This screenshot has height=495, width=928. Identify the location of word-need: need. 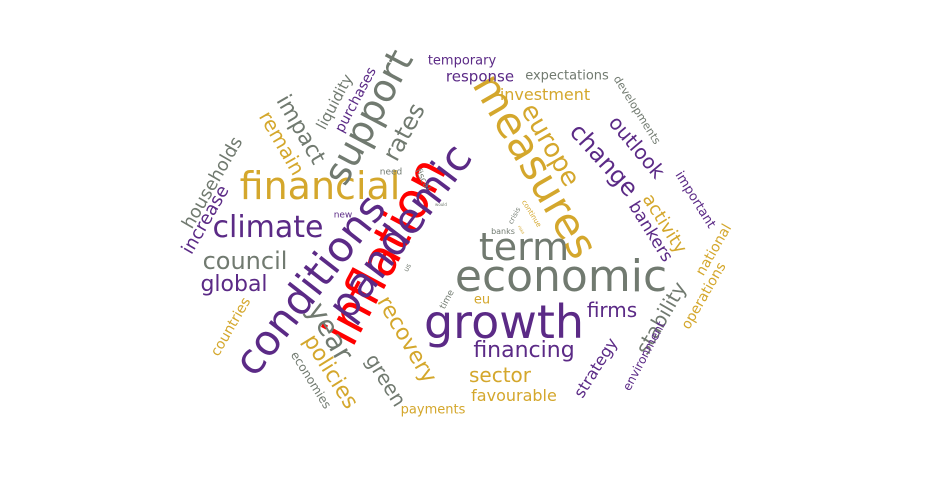
(391, 172).